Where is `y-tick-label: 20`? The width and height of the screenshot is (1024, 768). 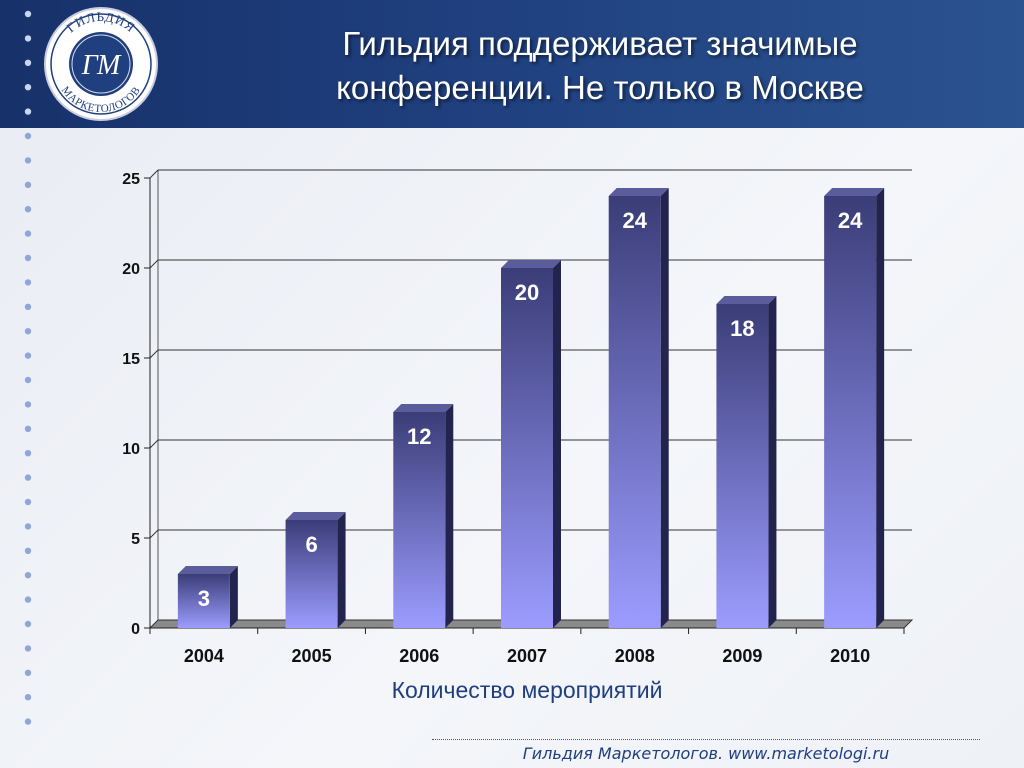
y-tick-label: 20 is located at coordinates (131, 269).